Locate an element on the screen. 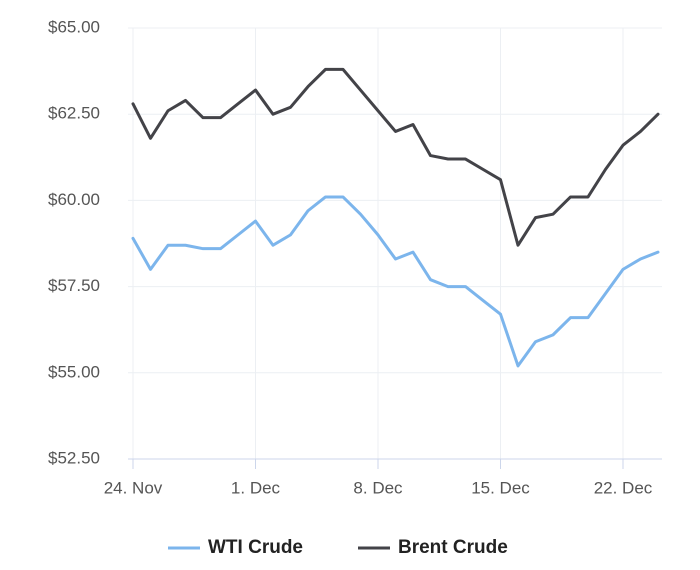  y-tick-label: $52.50 is located at coordinates (74, 457).